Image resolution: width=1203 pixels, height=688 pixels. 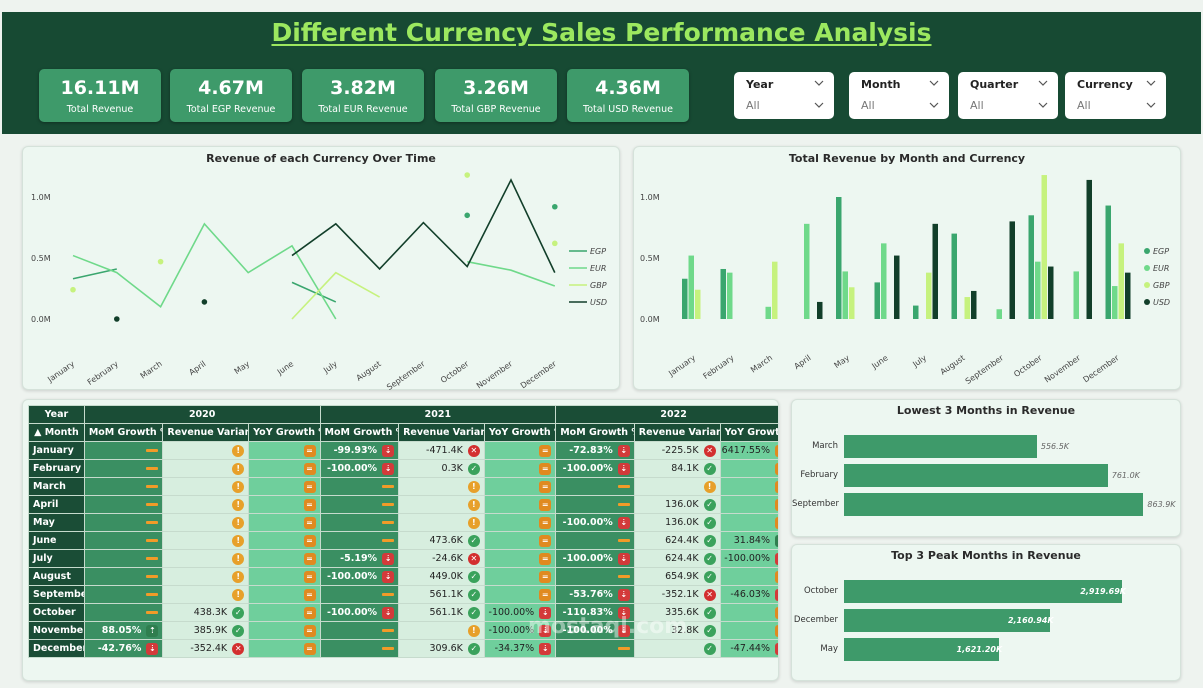 What do you see at coordinates (285, 368) in the screenshot?
I see `x-tick-label: June` at bounding box center [285, 368].